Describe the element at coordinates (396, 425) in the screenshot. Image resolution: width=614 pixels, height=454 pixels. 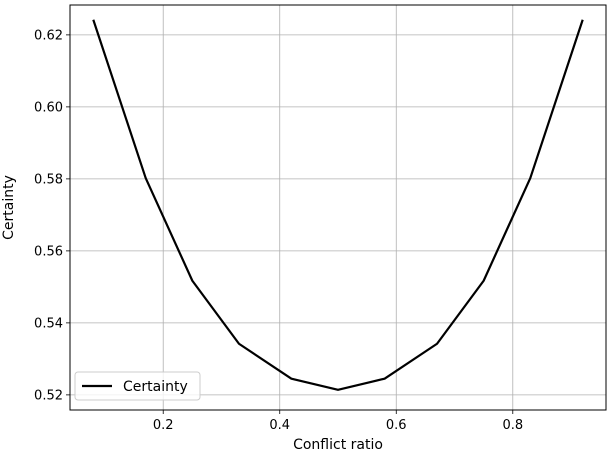
I see `x-tick-label: 0.6` at that location.